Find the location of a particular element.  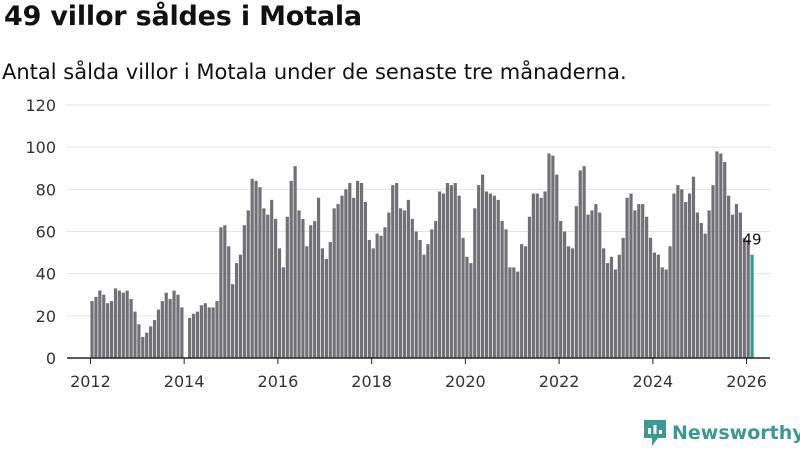

bar-highlight is located at coordinates (752, 306).